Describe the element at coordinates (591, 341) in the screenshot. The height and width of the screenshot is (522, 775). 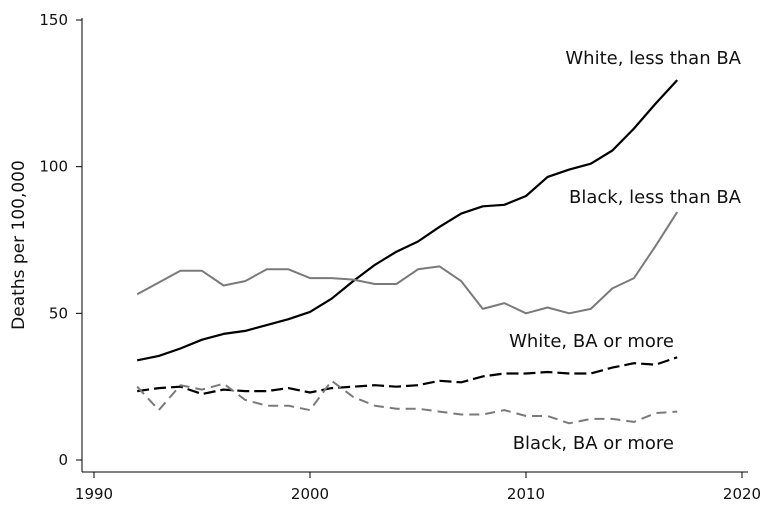
I see `series-label-white-ba-or-more: White, BA or more` at that location.